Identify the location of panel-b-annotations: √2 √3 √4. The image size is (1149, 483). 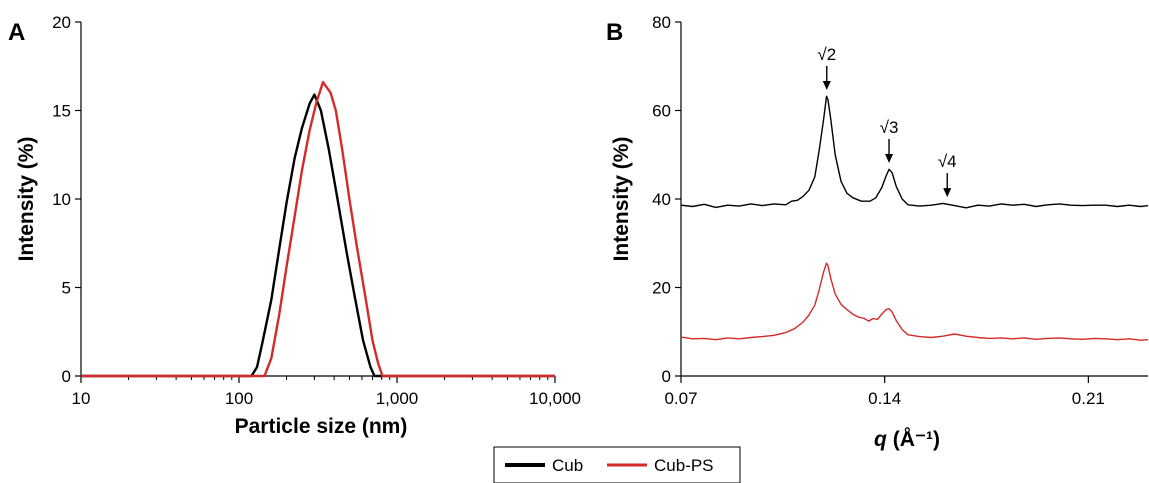
(887, 121).